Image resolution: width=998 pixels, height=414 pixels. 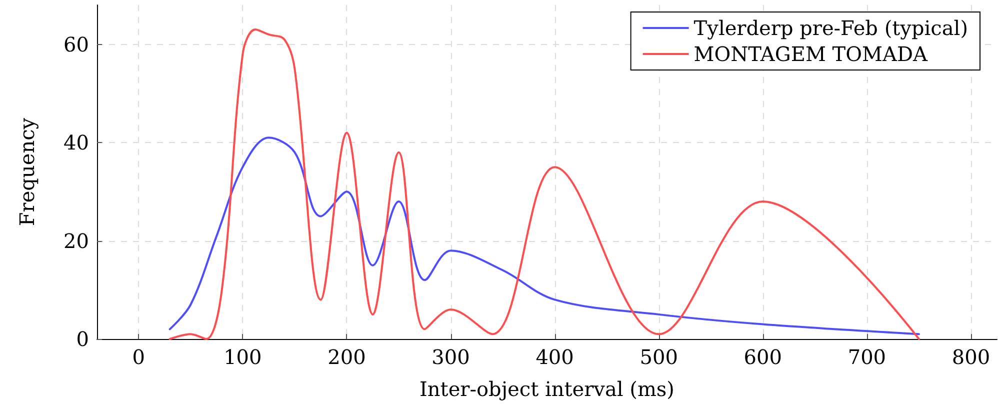 I want to click on x-tick-label: 0, so click(x=138, y=357).